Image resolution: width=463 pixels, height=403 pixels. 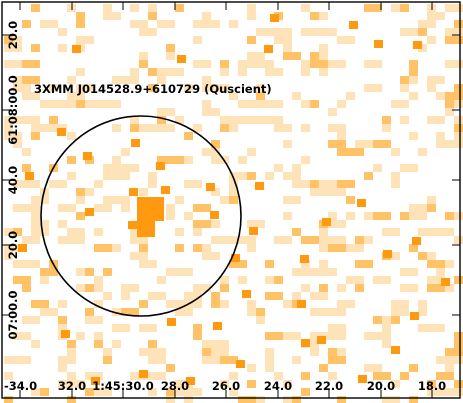 What do you see at coordinates (13, 180) in the screenshot?
I see `y-tick-label: 40.0` at bounding box center [13, 180].